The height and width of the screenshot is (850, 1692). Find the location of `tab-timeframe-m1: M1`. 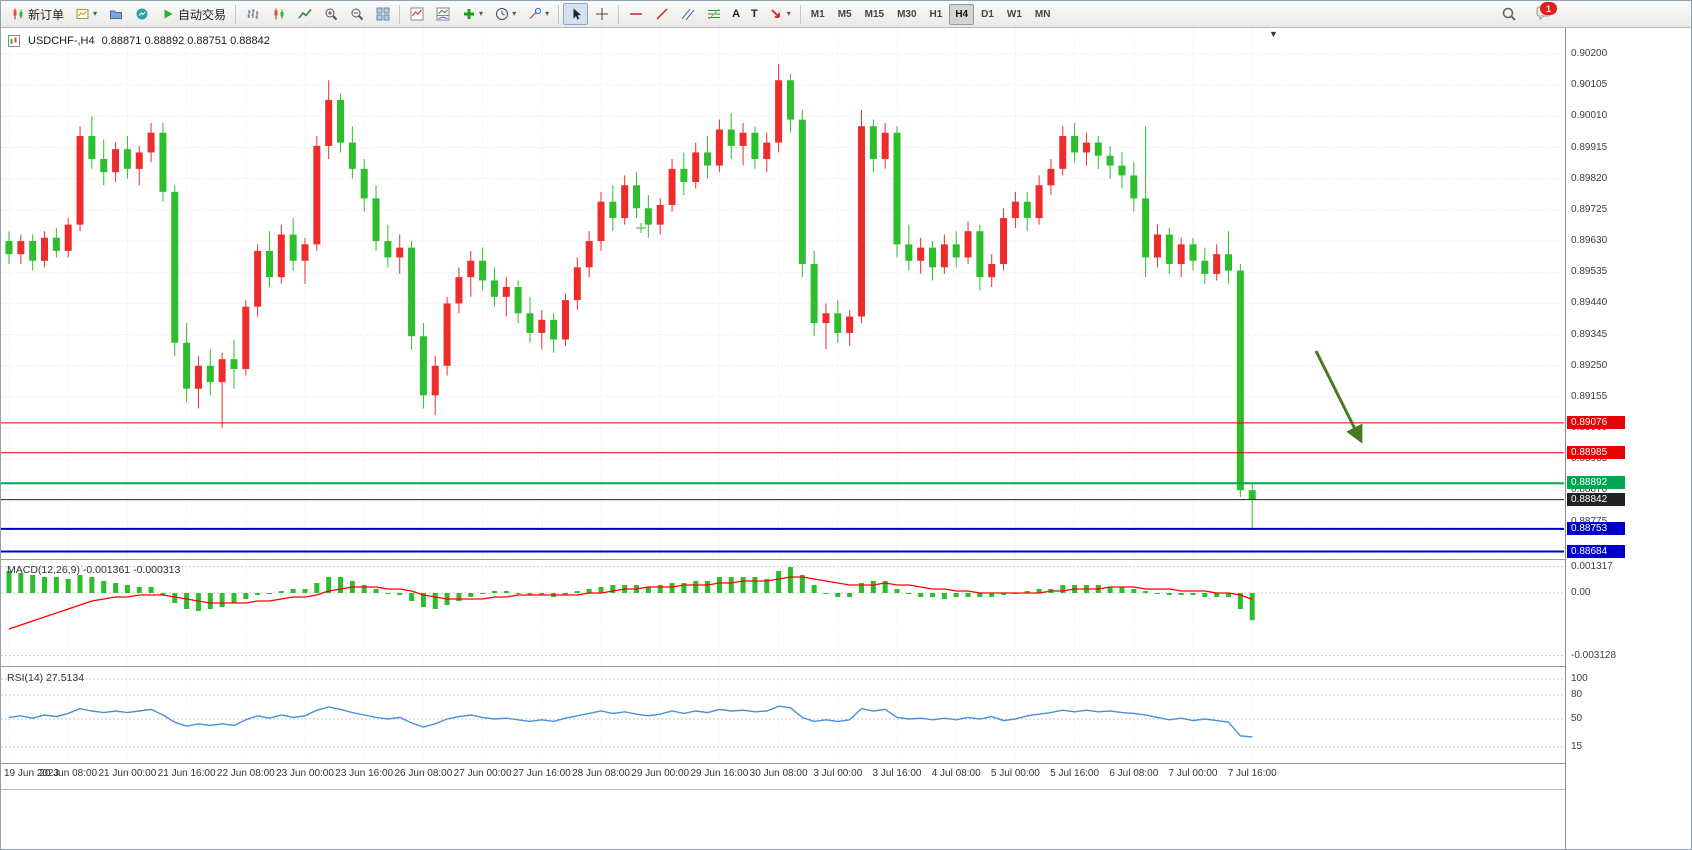

tab-timeframe-m1: M1 is located at coordinates (818, 14).